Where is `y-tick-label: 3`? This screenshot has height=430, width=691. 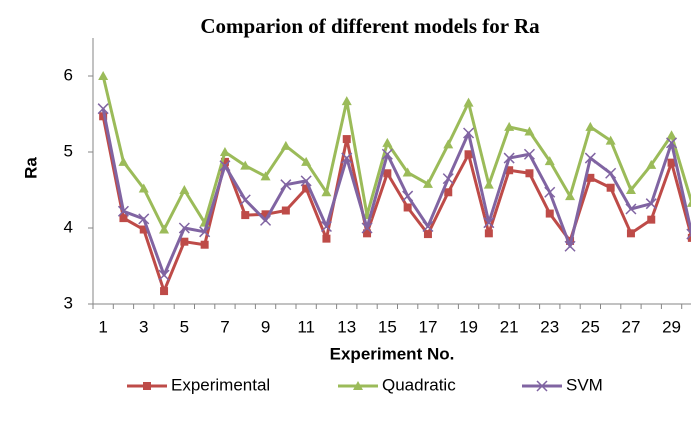 y-tick-label: 3 is located at coordinates (68, 302).